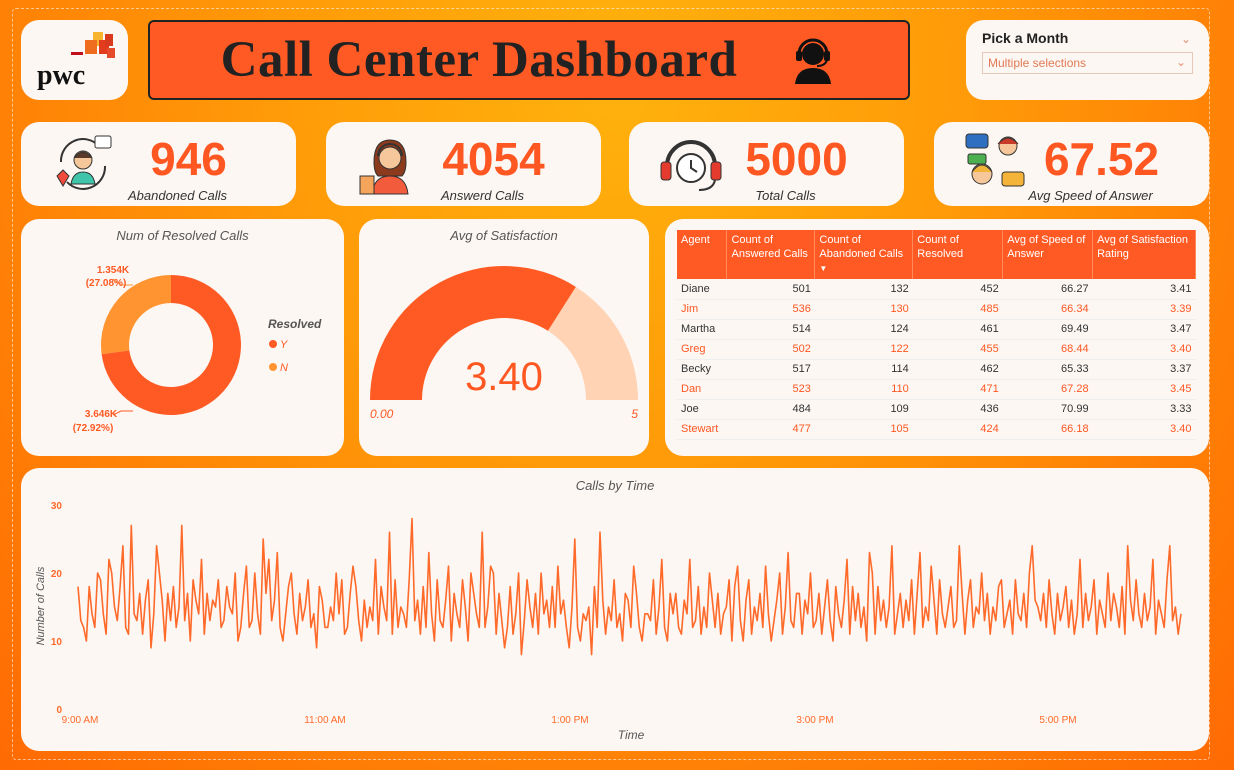 Image resolution: width=1234 pixels, height=770 pixels. Describe the element at coordinates (1047, 329) in the screenshot. I see `table-cell: 69.49` at that location.